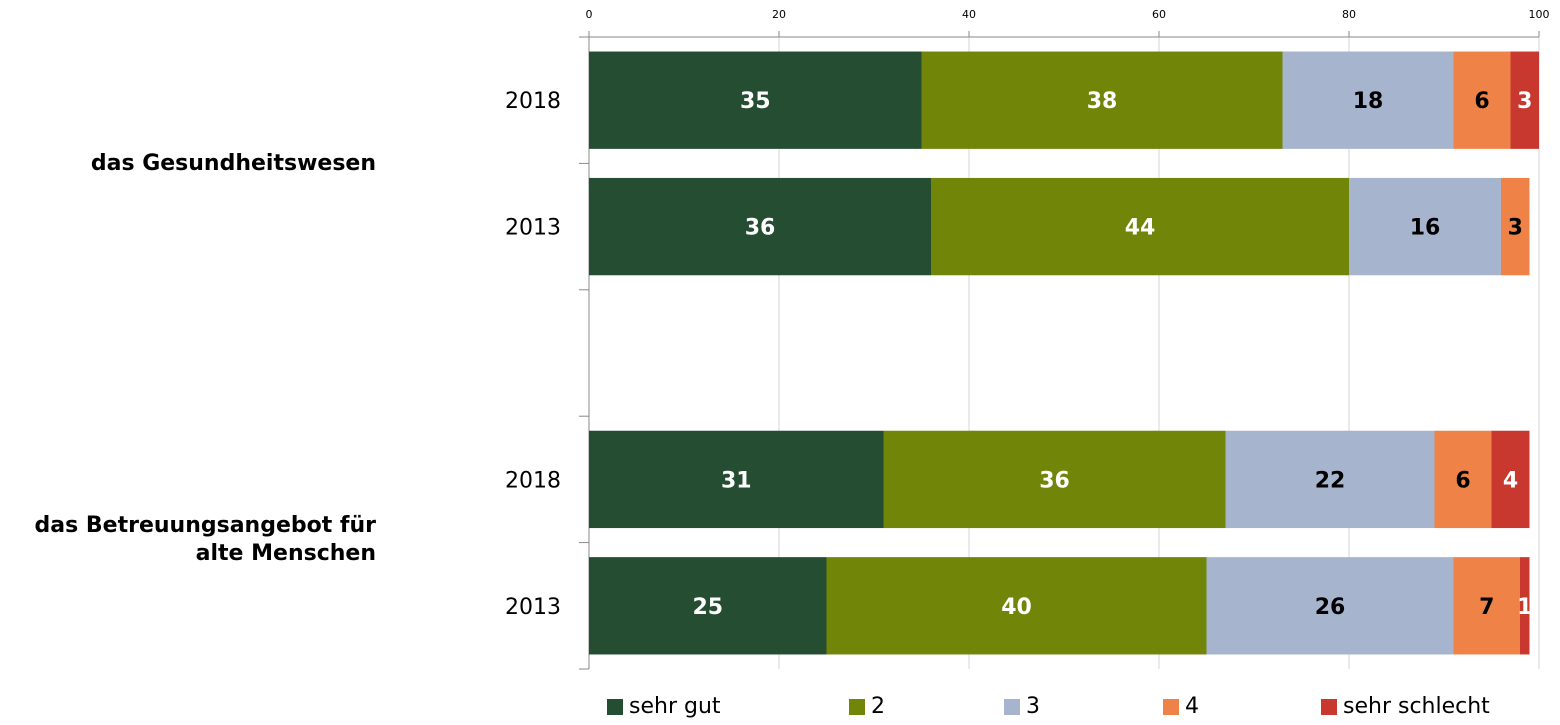 The image size is (1560, 725). I want to click on legend-item: 4, so click(1181, 706).